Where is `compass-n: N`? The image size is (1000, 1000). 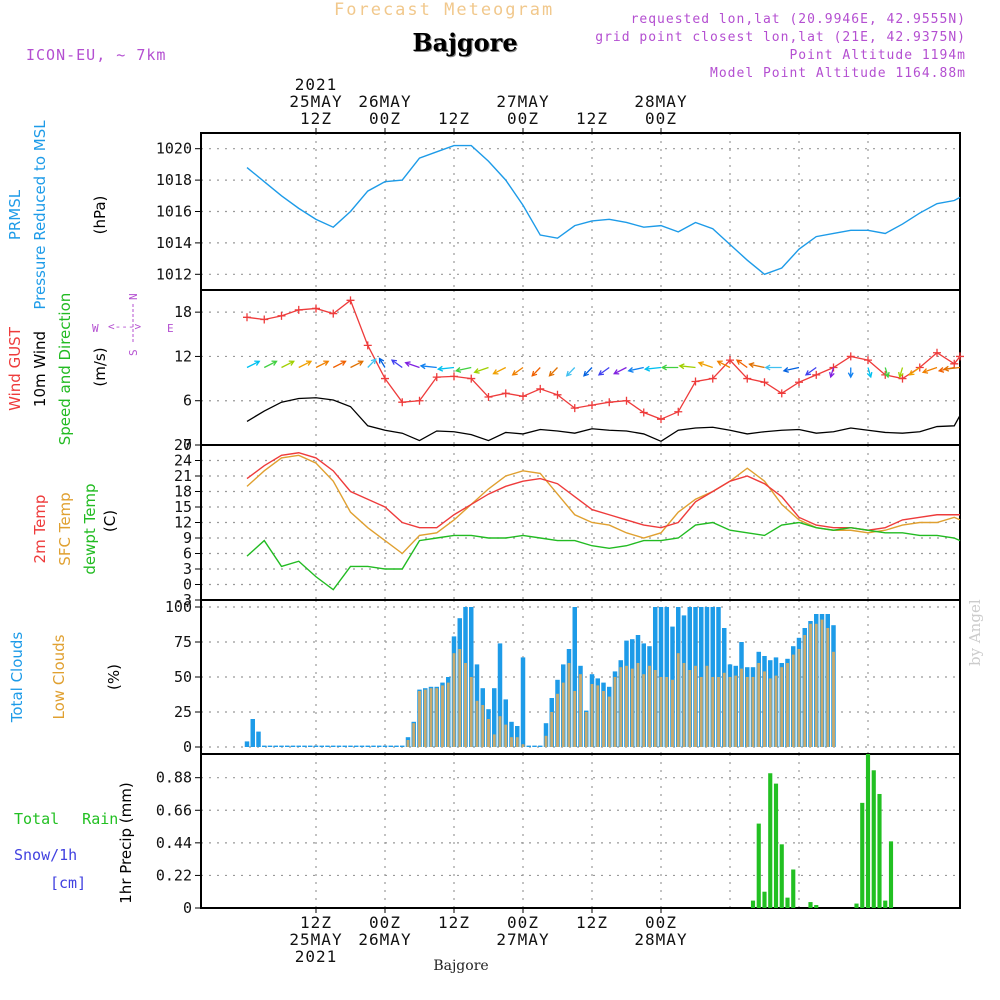 compass-n: N is located at coordinates (133, 296).